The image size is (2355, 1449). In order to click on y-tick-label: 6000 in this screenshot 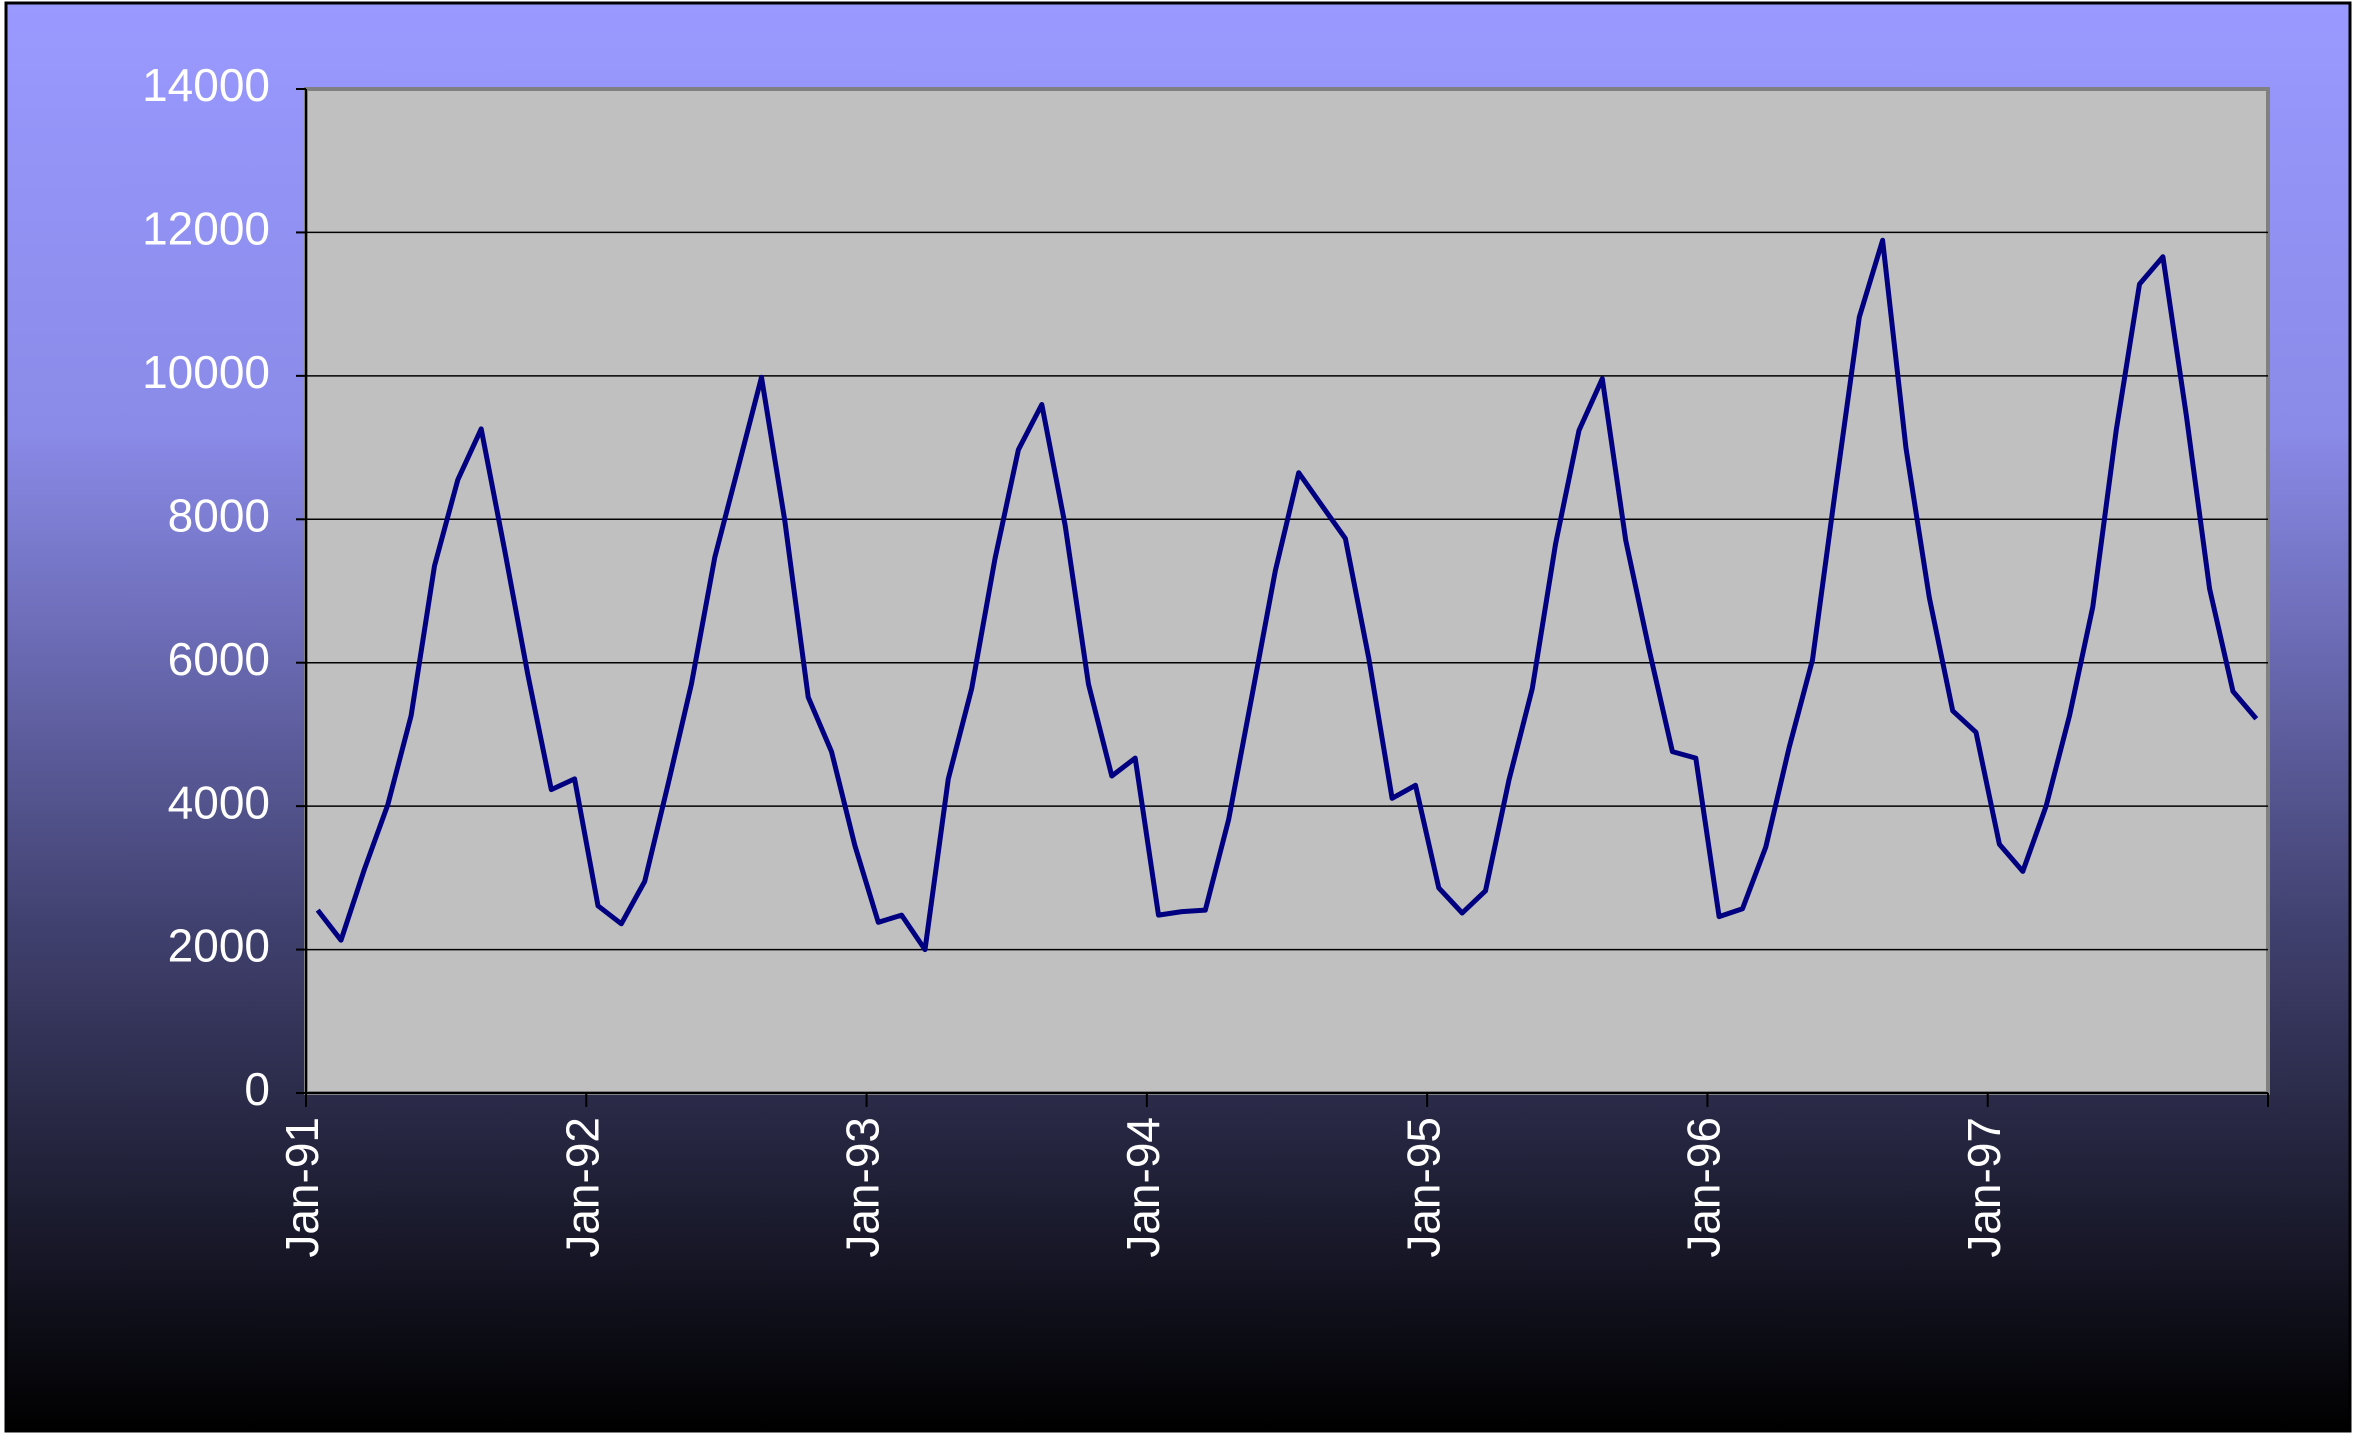, I will do `click(219, 659)`.